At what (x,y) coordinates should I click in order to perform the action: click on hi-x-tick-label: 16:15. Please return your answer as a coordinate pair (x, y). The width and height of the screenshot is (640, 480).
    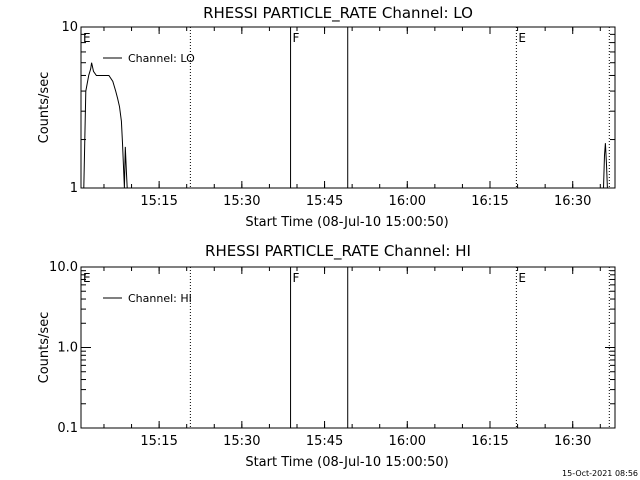
    Looking at the image, I should click on (489, 441).